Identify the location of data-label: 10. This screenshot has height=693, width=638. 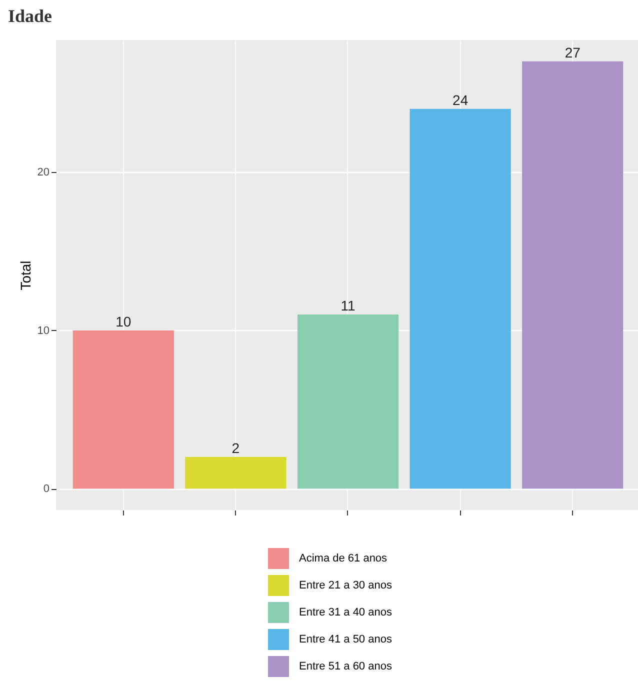
(124, 321).